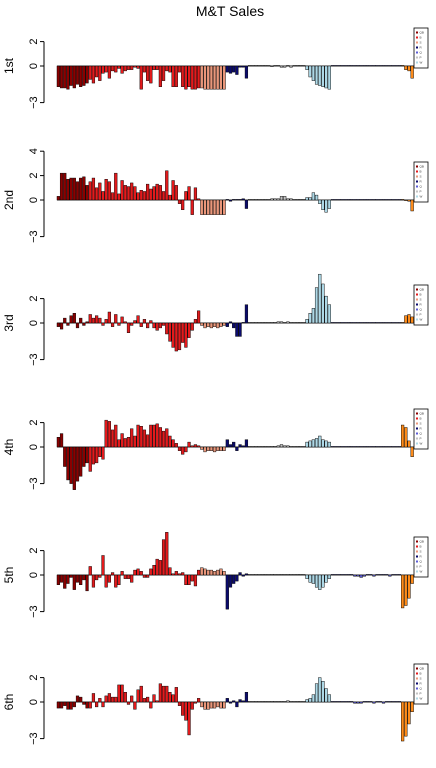 This screenshot has width=436, height=768. What do you see at coordinates (34, 151) in the screenshot?
I see `y-tick-label: 4` at bounding box center [34, 151].